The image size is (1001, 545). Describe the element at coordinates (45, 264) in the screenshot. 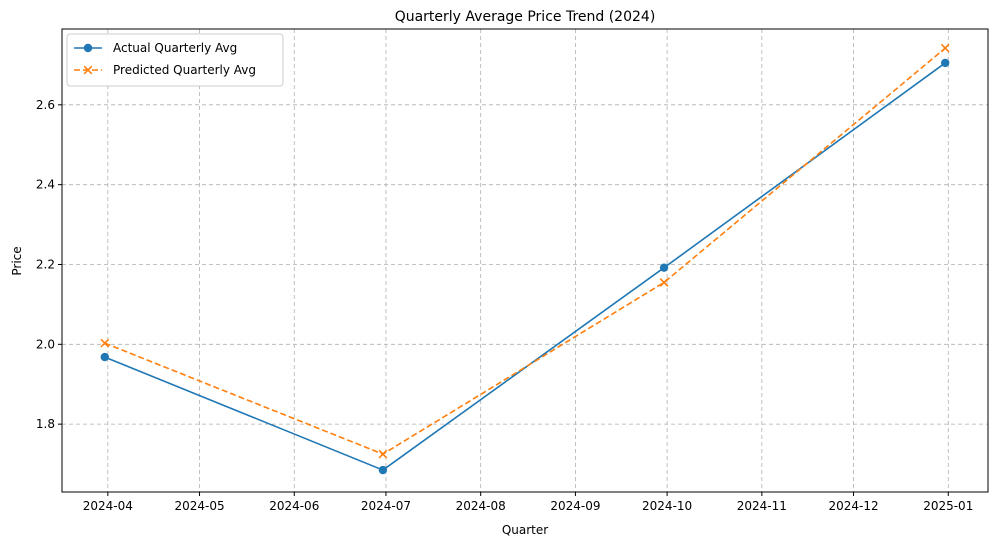

I see `y-tick-label: 2.2` at that location.